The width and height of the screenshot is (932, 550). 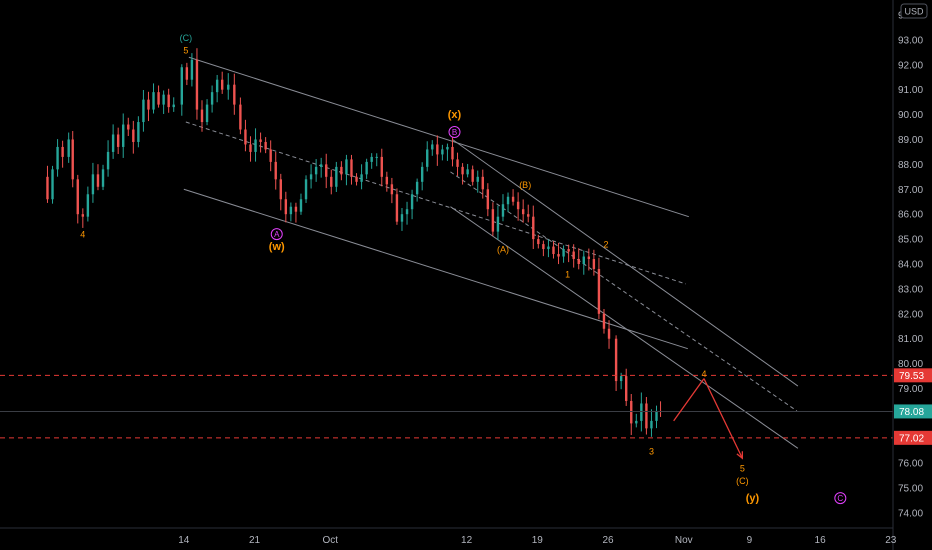 I want to click on wave-projection, so click(x=708, y=419).